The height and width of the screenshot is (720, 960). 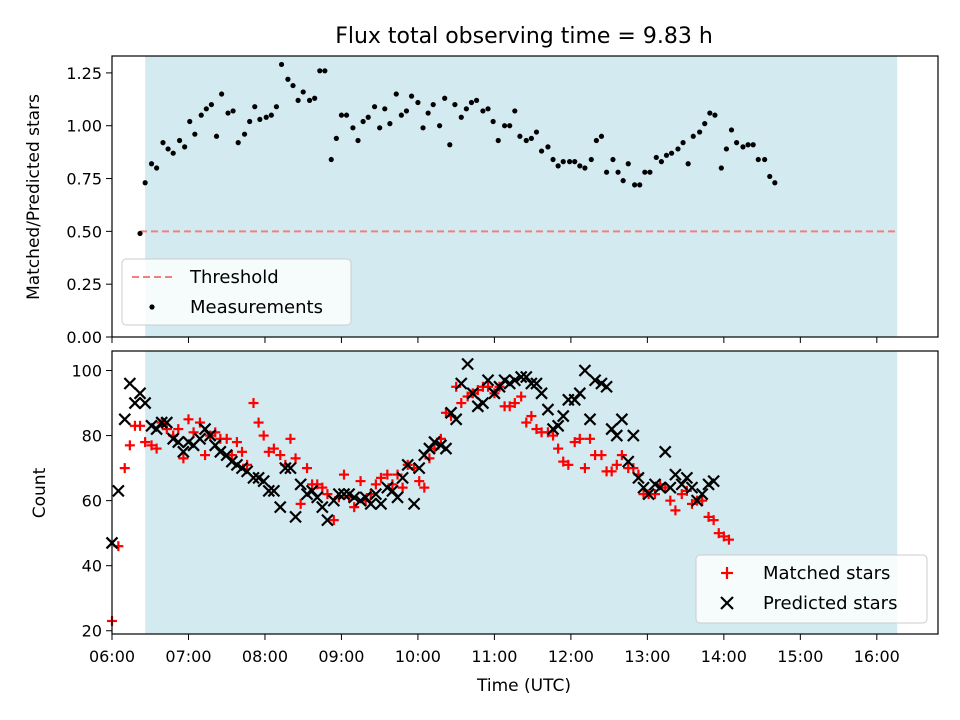 I want to click on legend-measurements-swatch, so click(x=152, y=307).